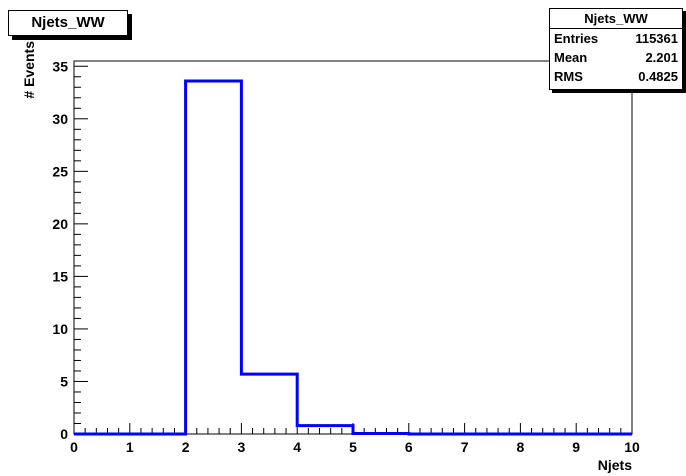 The height and width of the screenshot is (476, 686). What do you see at coordinates (576, 38) in the screenshot?
I see `stats-entries-label: Entries` at bounding box center [576, 38].